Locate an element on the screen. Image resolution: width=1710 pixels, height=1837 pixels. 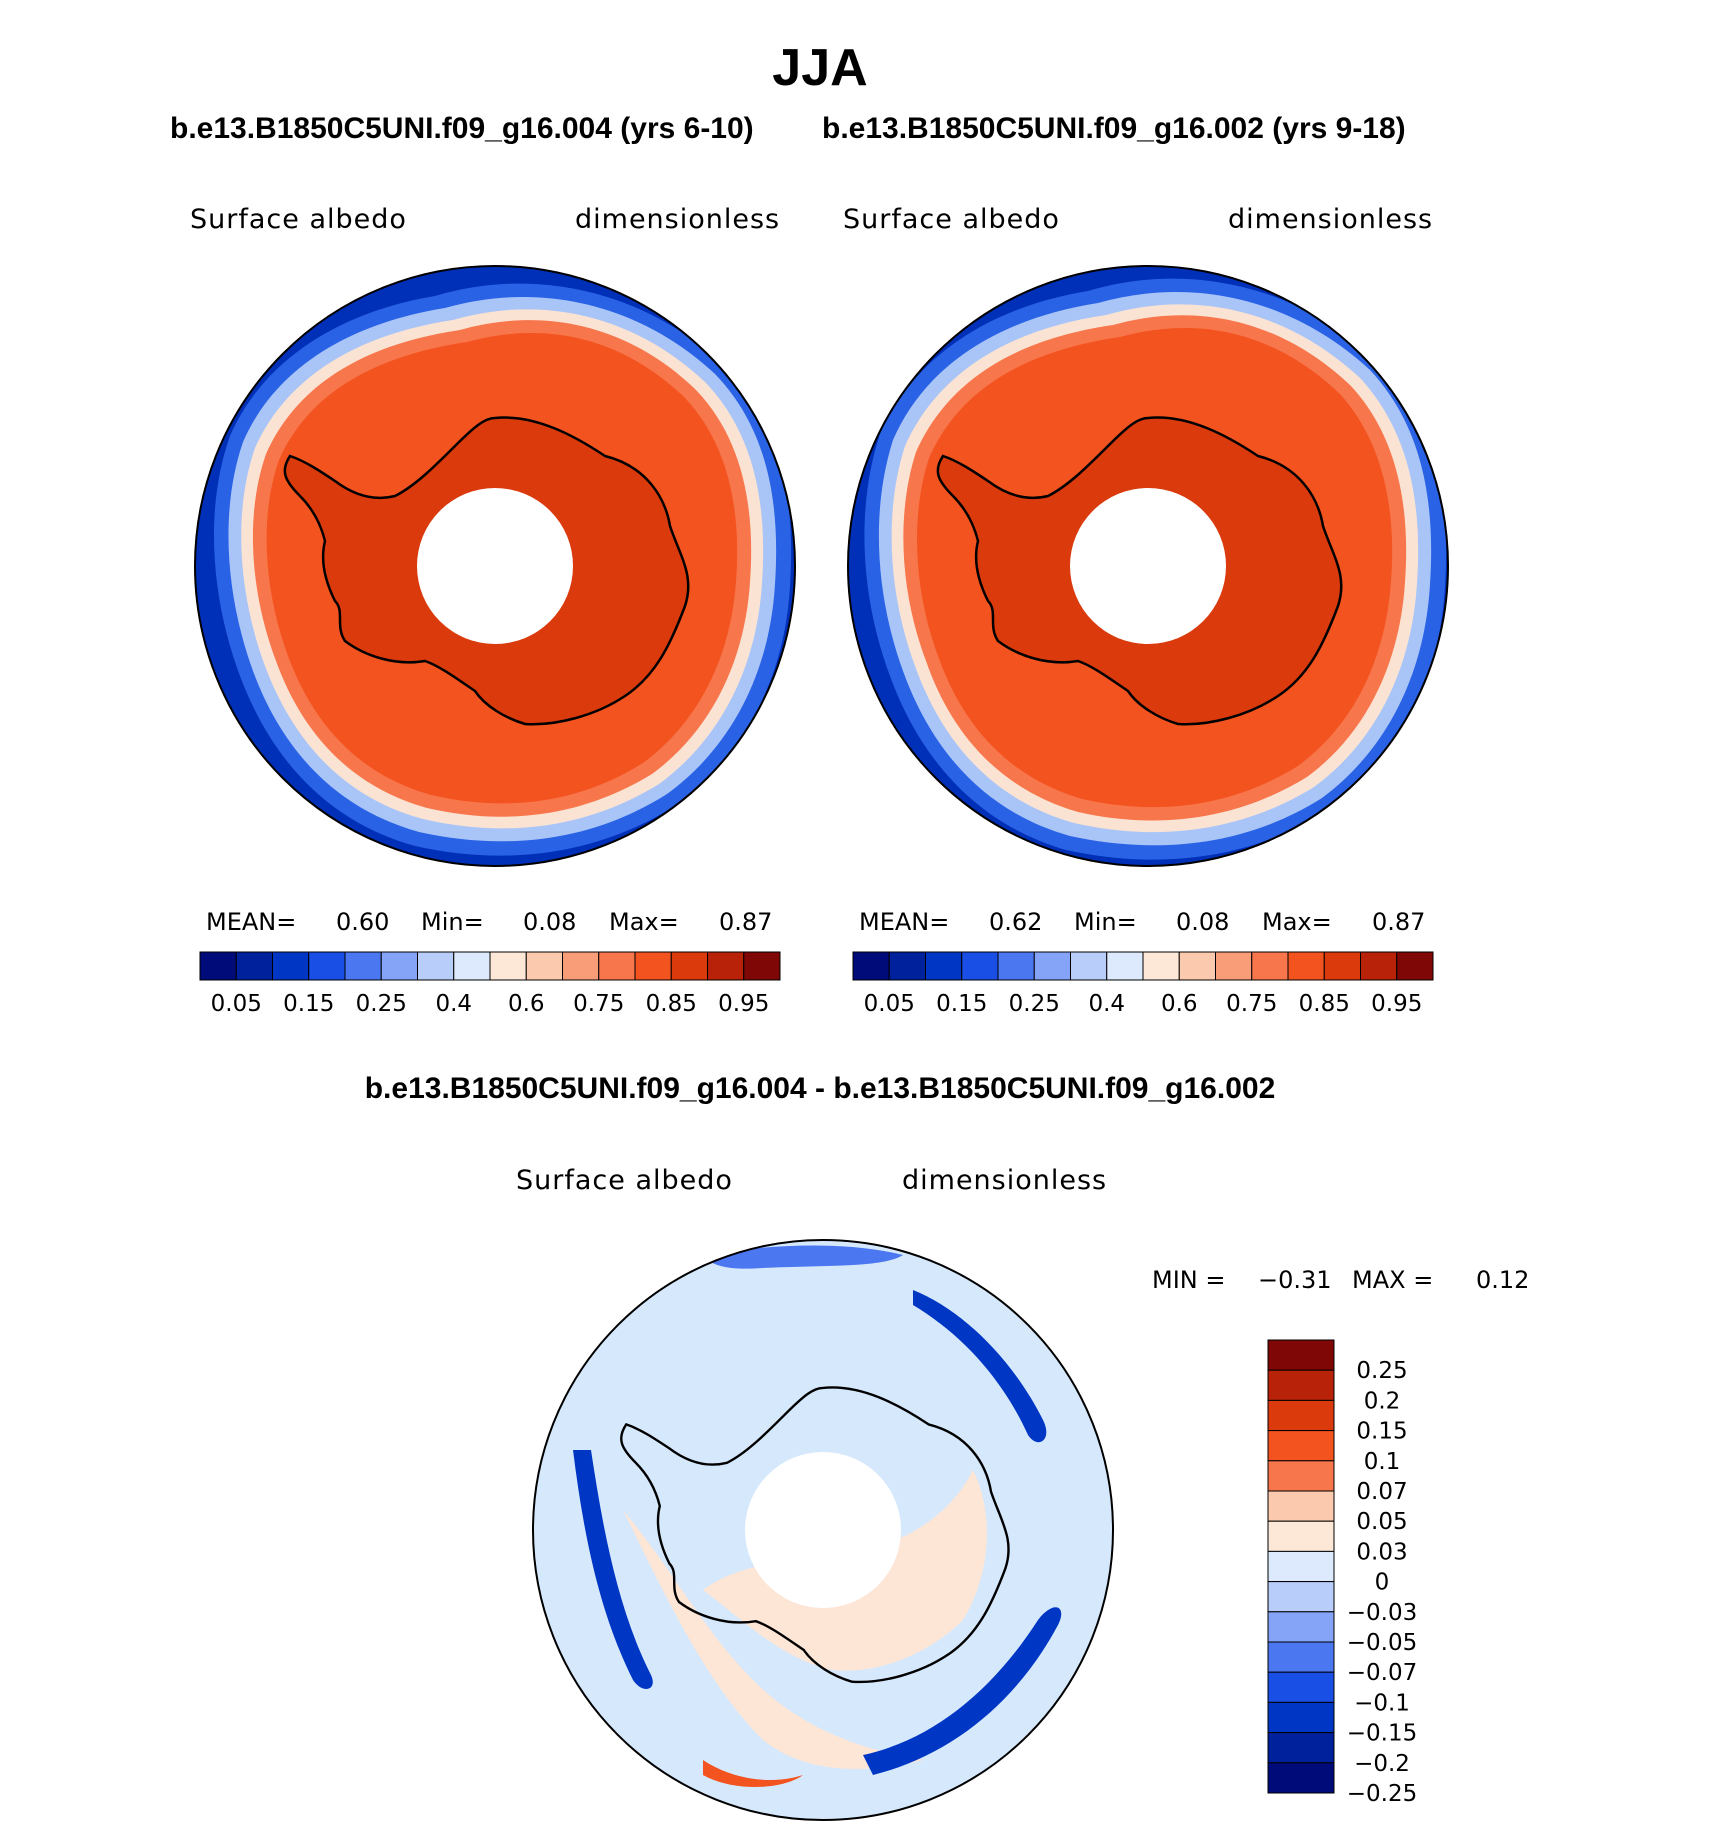
panel2-max-label: Max= is located at coordinates (1297, 922).